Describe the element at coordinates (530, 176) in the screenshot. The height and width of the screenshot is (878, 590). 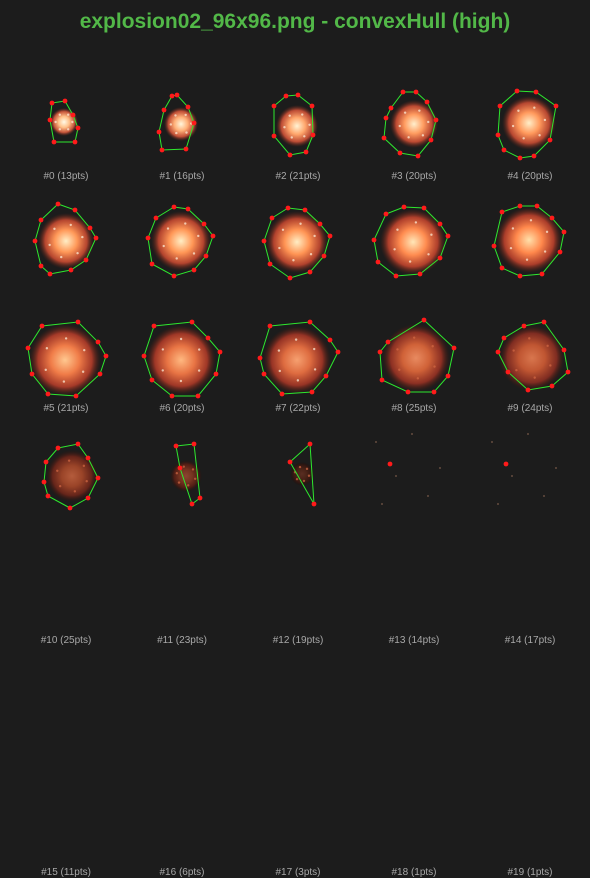
I see `frame-caption: #4 (20pts)` at that location.